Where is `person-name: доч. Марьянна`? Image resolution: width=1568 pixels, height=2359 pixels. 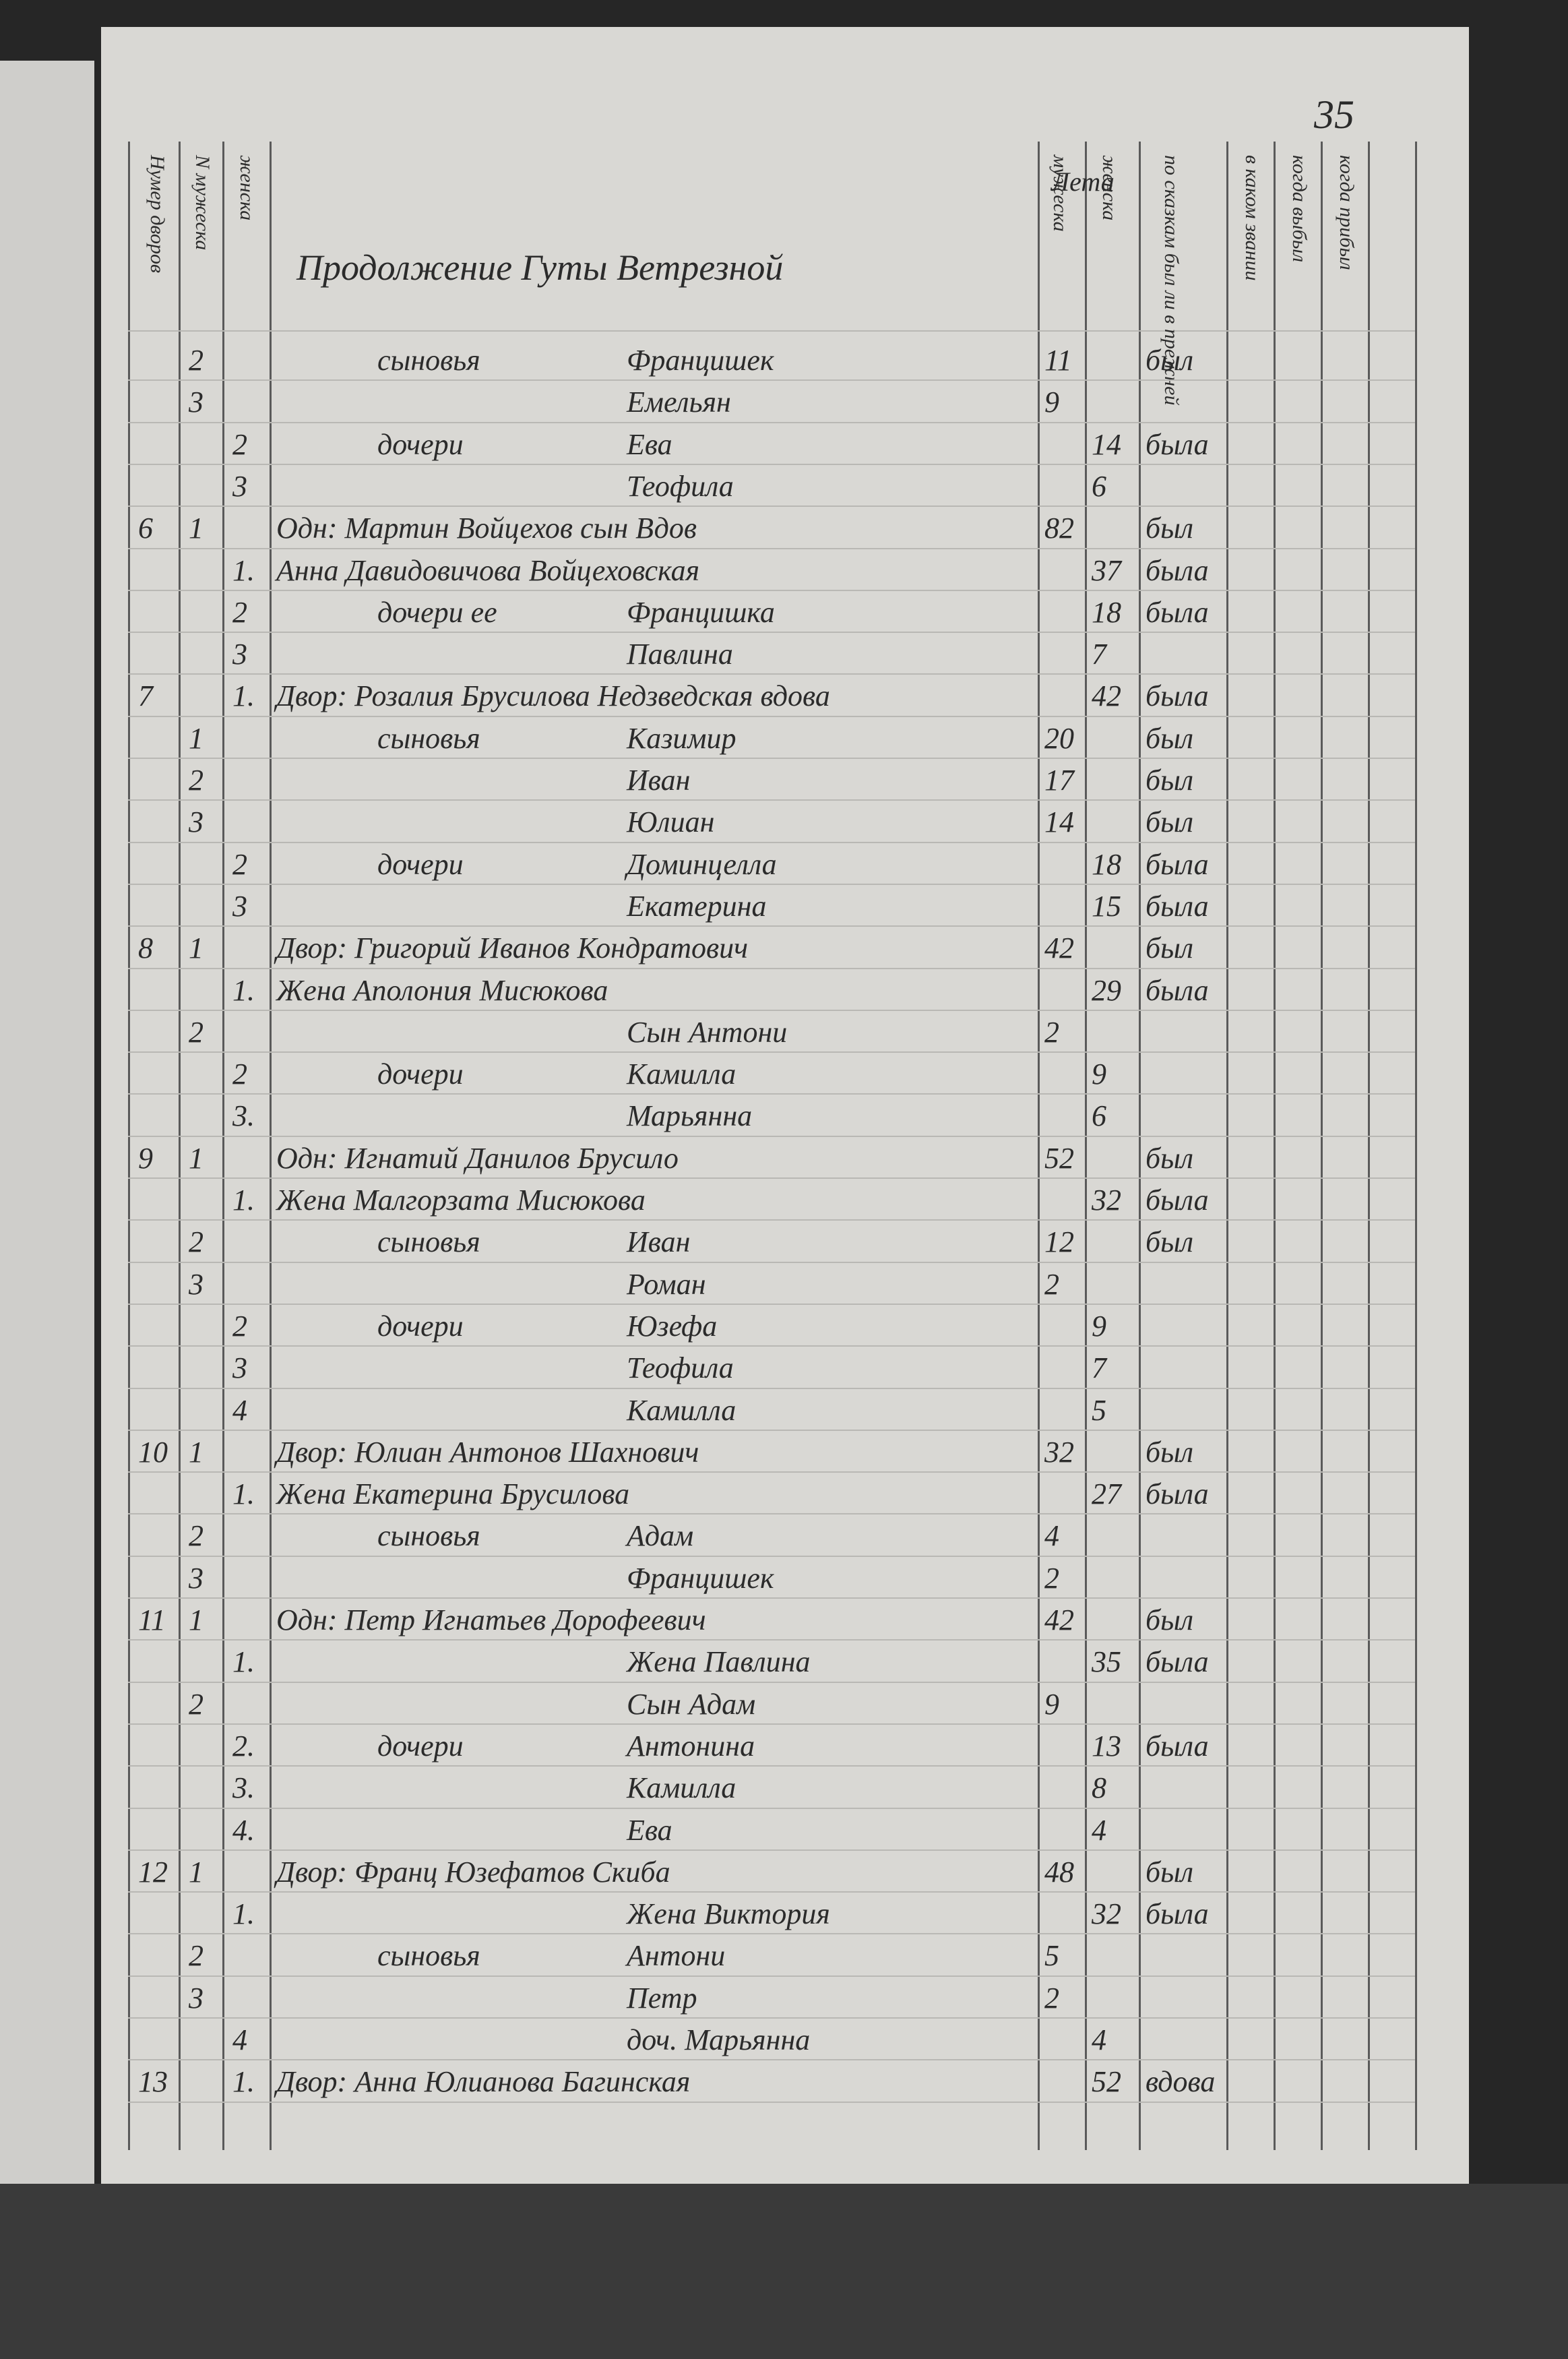 person-name: доч. Марьянна is located at coordinates (719, 2040).